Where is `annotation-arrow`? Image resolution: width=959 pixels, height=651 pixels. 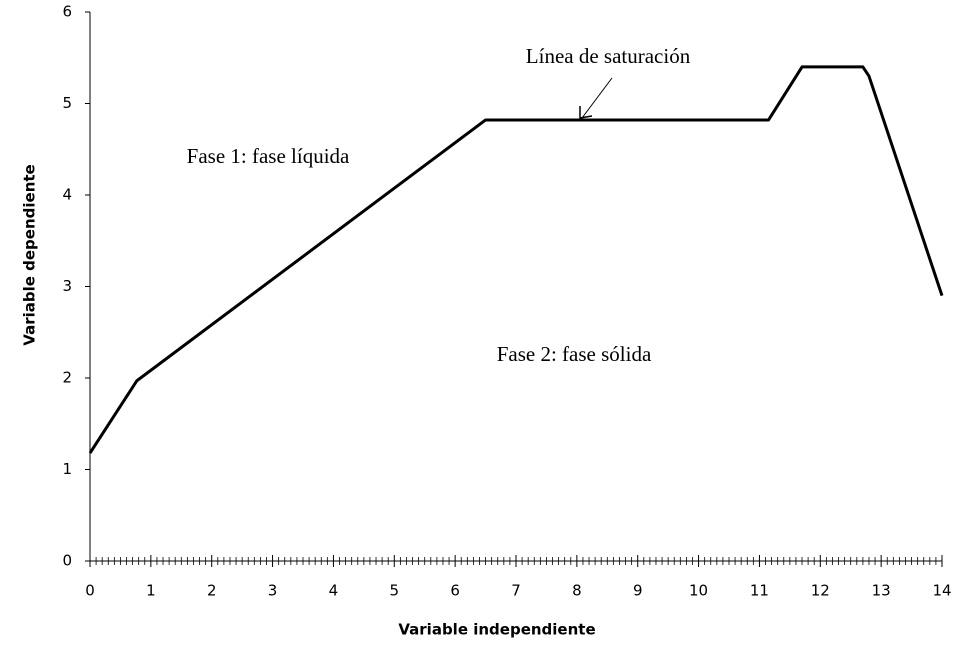 annotation-arrow is located at coordinates (597, 98).